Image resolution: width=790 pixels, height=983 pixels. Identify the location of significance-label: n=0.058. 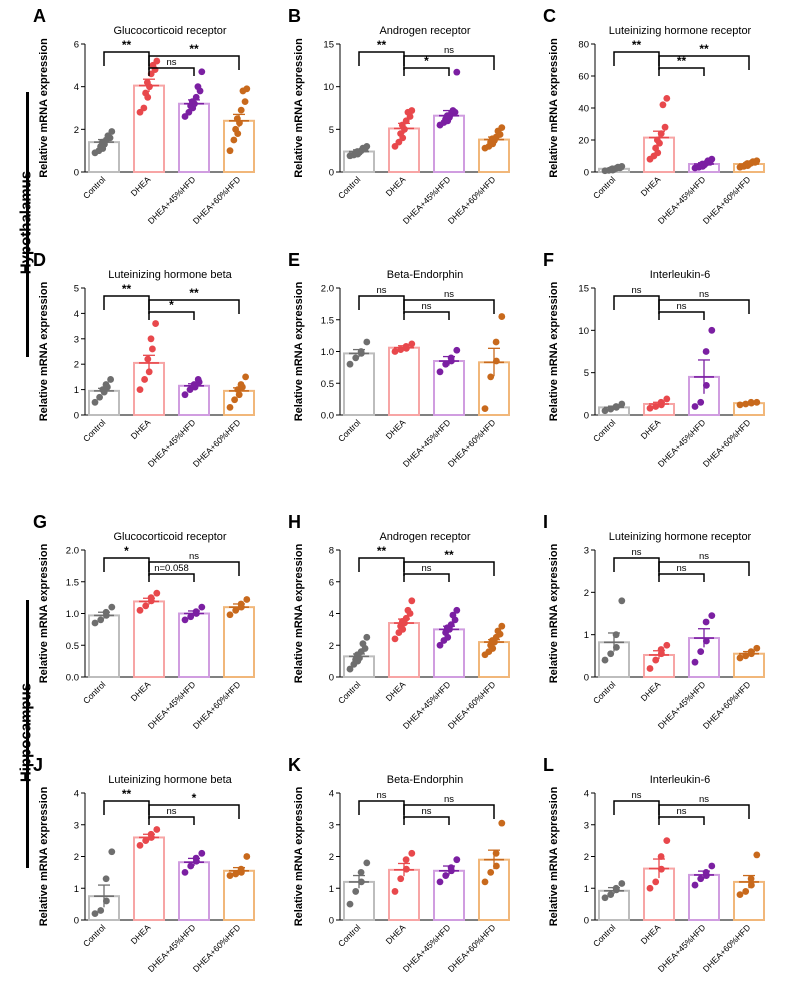
(171, 568).